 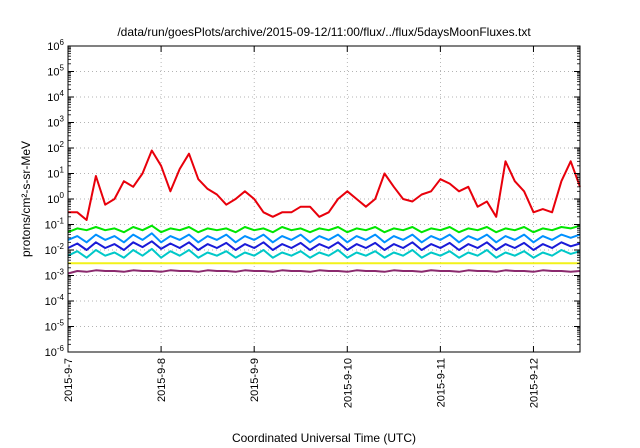 What do you see at coordinates (69, 380) in the screenshot?
I see `x-tick-label: 2015-9-7` at bounding box center [69, 380].